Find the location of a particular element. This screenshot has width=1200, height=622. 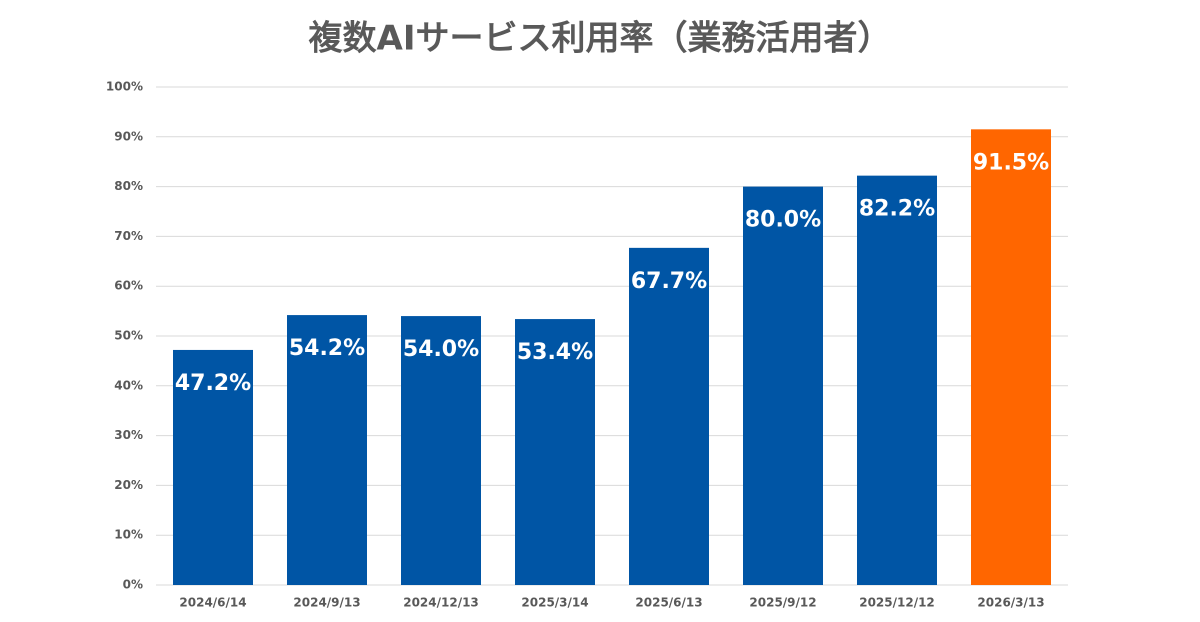

value-label: 53.4% is located at coordinates (555, 352).